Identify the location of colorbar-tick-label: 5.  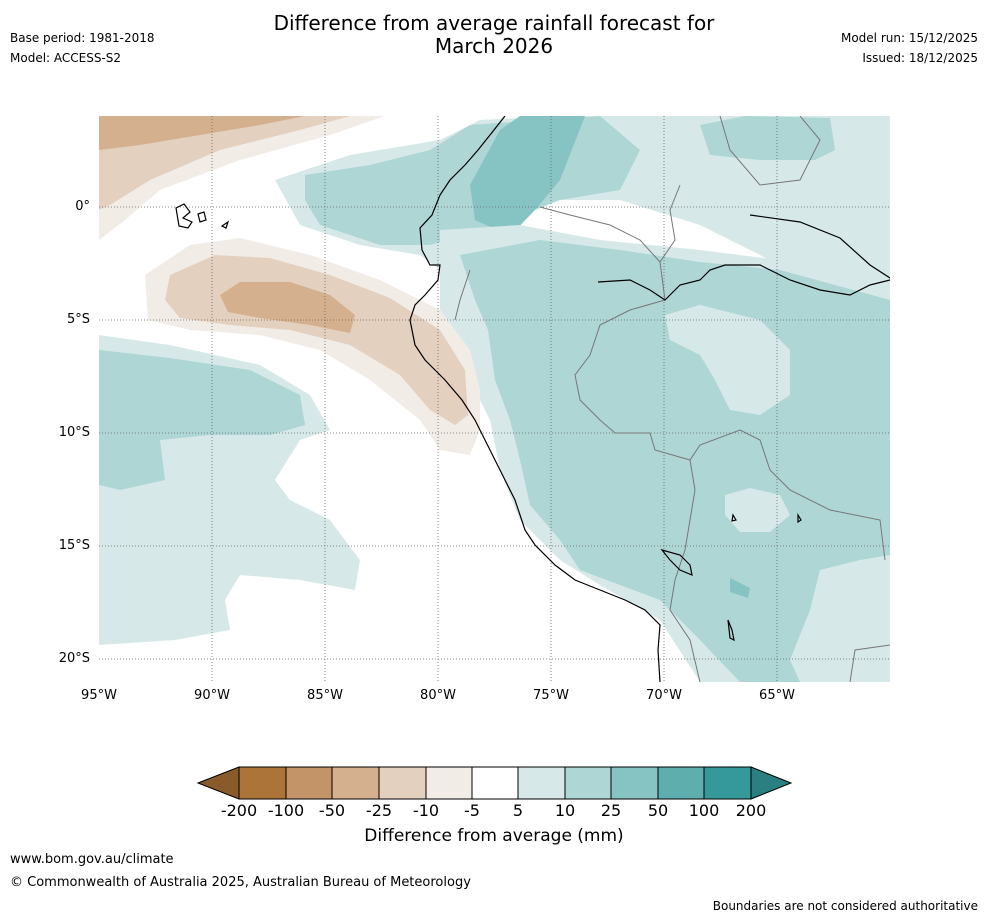
(518, 810).